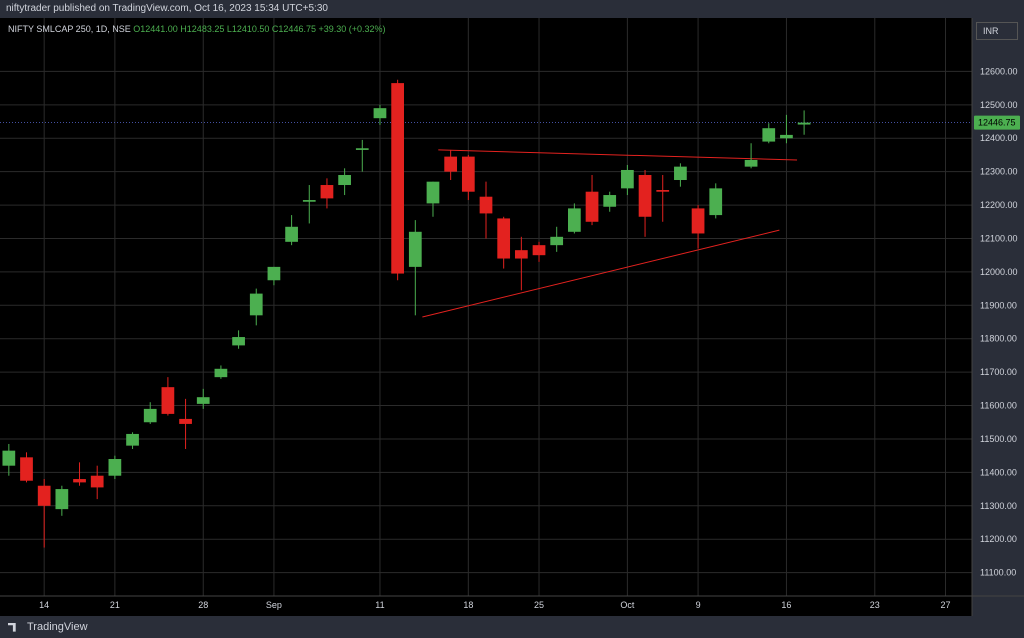  Describe the element at coordinates (875, 605) in the screenshot. I see `x-tick-label: 23` at that location.